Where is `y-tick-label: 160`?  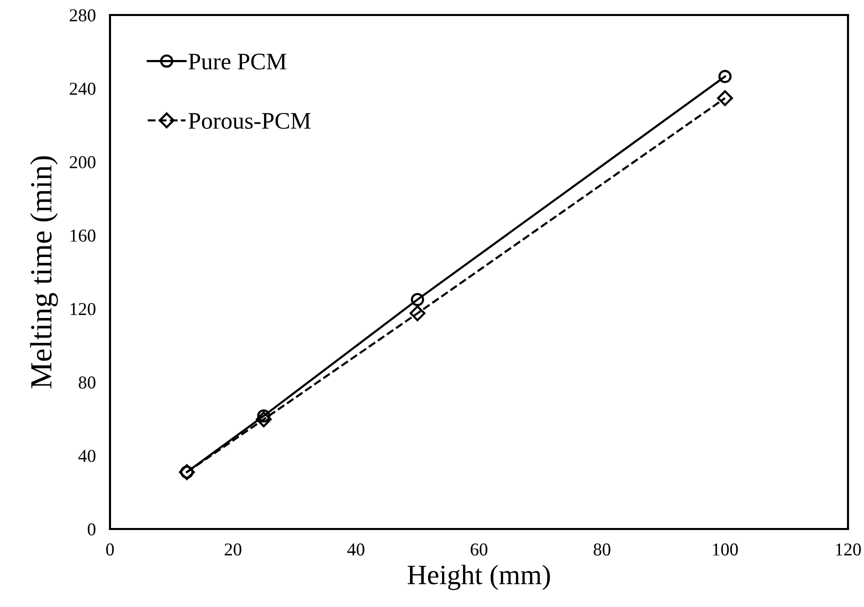
y-tick-label: 160 is located at coordinates (83, 236).